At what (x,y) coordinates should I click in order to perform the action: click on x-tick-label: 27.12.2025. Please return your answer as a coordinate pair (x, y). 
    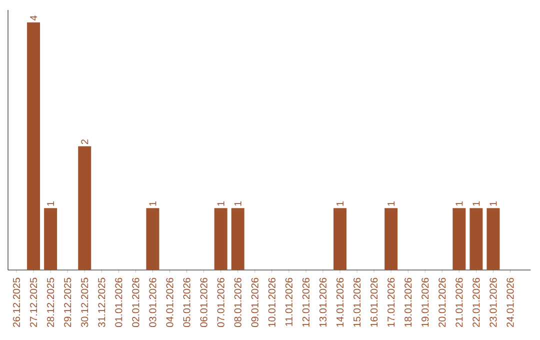
    Looking at the image, I should click on (34, 302).